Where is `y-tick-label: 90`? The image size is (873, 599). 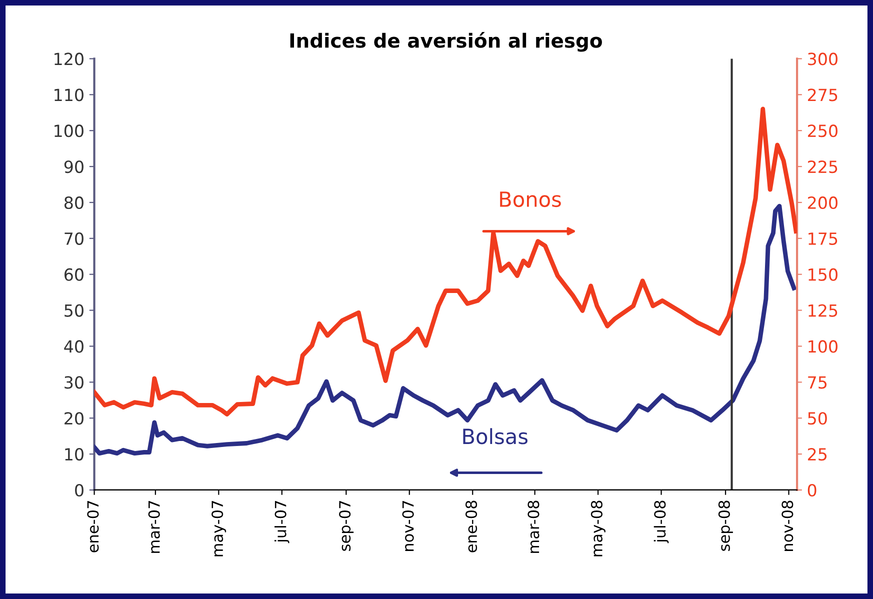
y-tick-label: 90 is located at coordinates (74, 167).